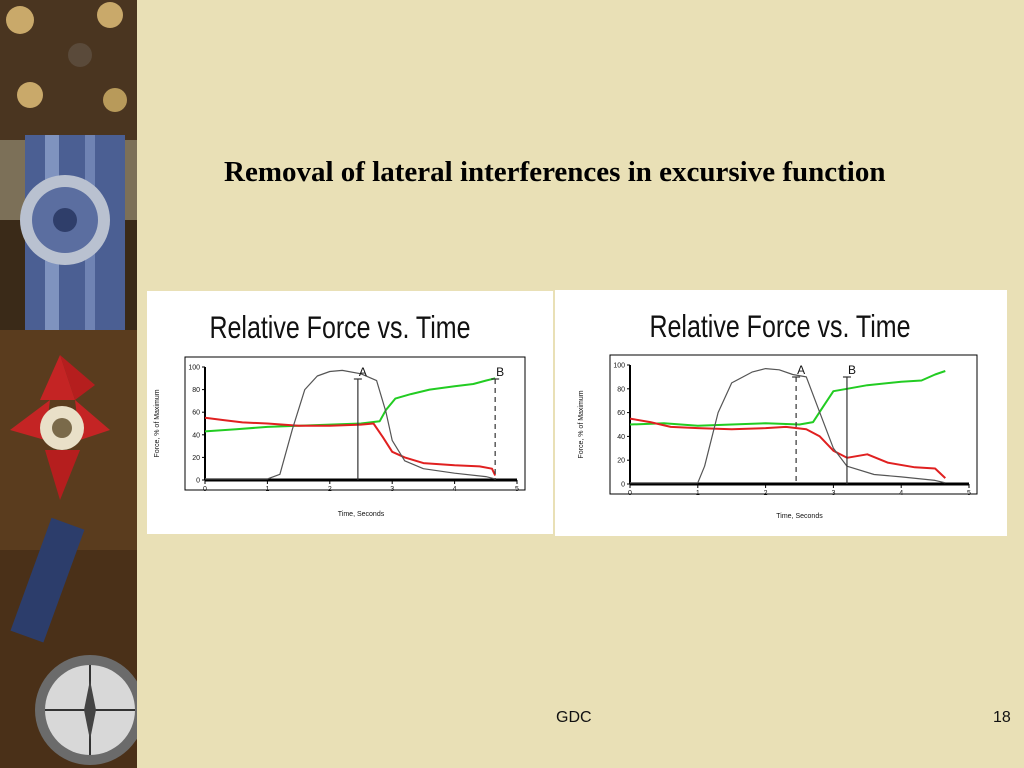 The width and height of the screenshot is (1024, 768). What do you see at coordinates (574, 717) in the screenshot?
I see `footer-label: GDC` at bounding box center [574, 717].